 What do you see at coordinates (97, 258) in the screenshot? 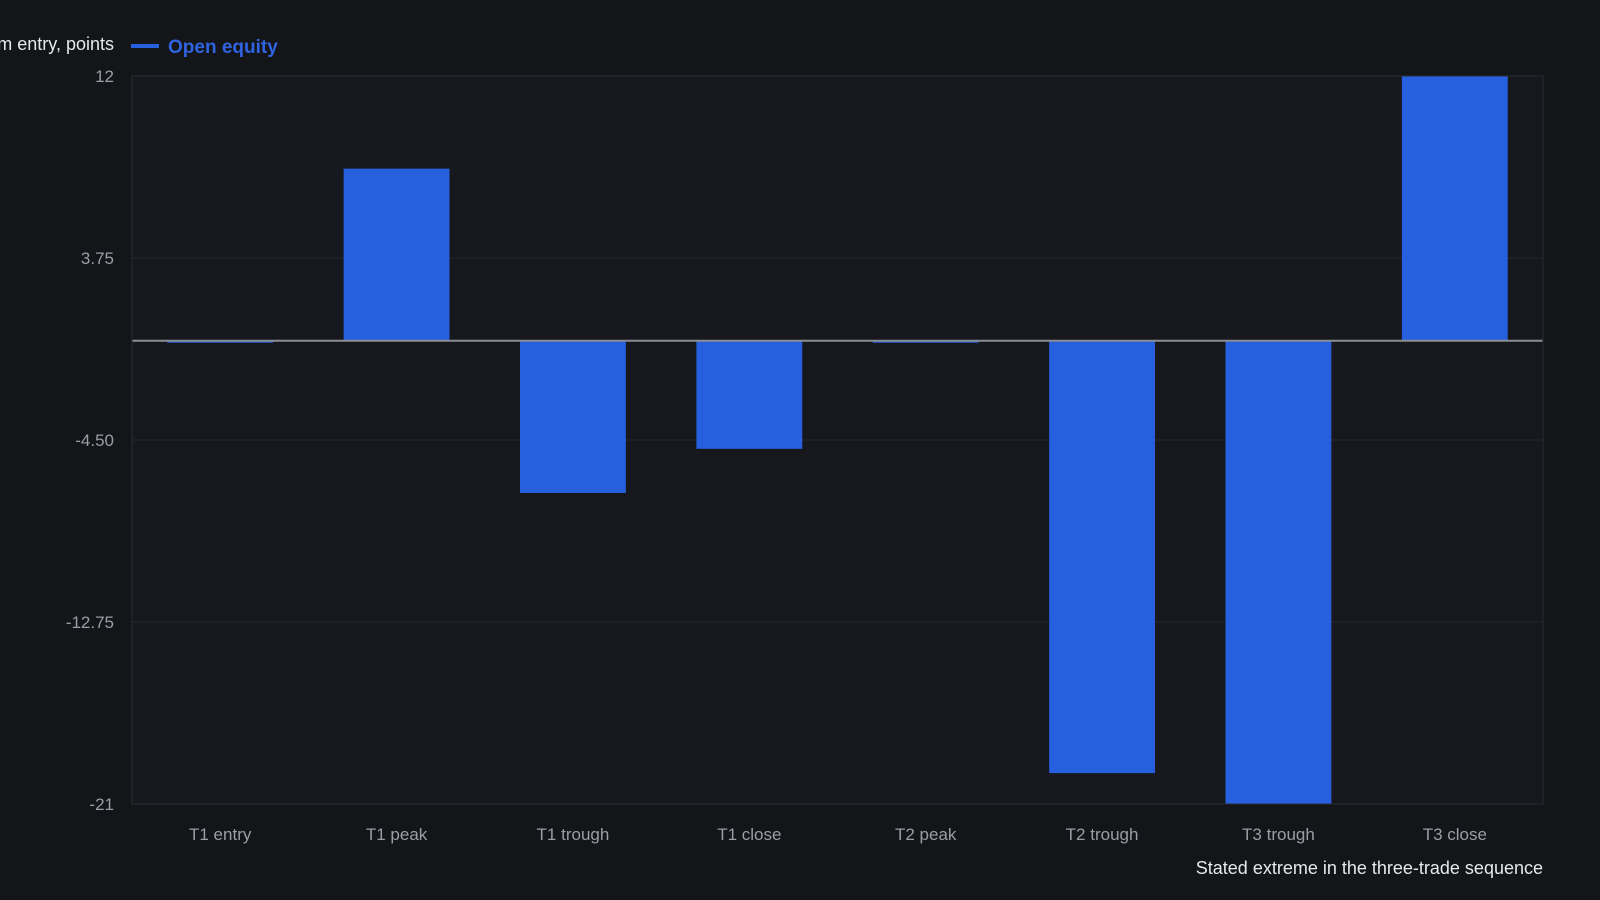
I see `y-tick-label: 3.75` at bounding box center [97, 258].